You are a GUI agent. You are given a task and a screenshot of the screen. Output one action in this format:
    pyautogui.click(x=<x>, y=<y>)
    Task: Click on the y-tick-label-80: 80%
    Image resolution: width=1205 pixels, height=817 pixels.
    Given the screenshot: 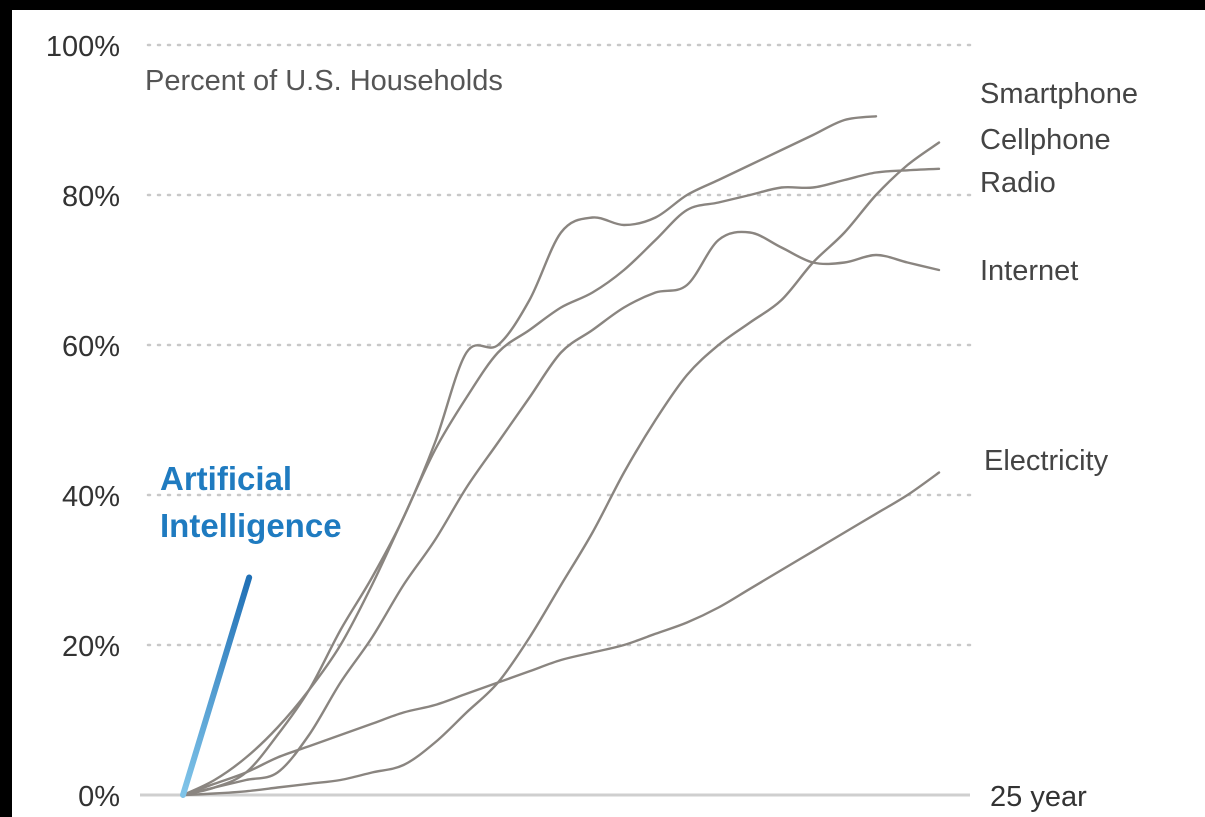 What is the action you would take?
    pyautogui.click(x=91, y=197)
    